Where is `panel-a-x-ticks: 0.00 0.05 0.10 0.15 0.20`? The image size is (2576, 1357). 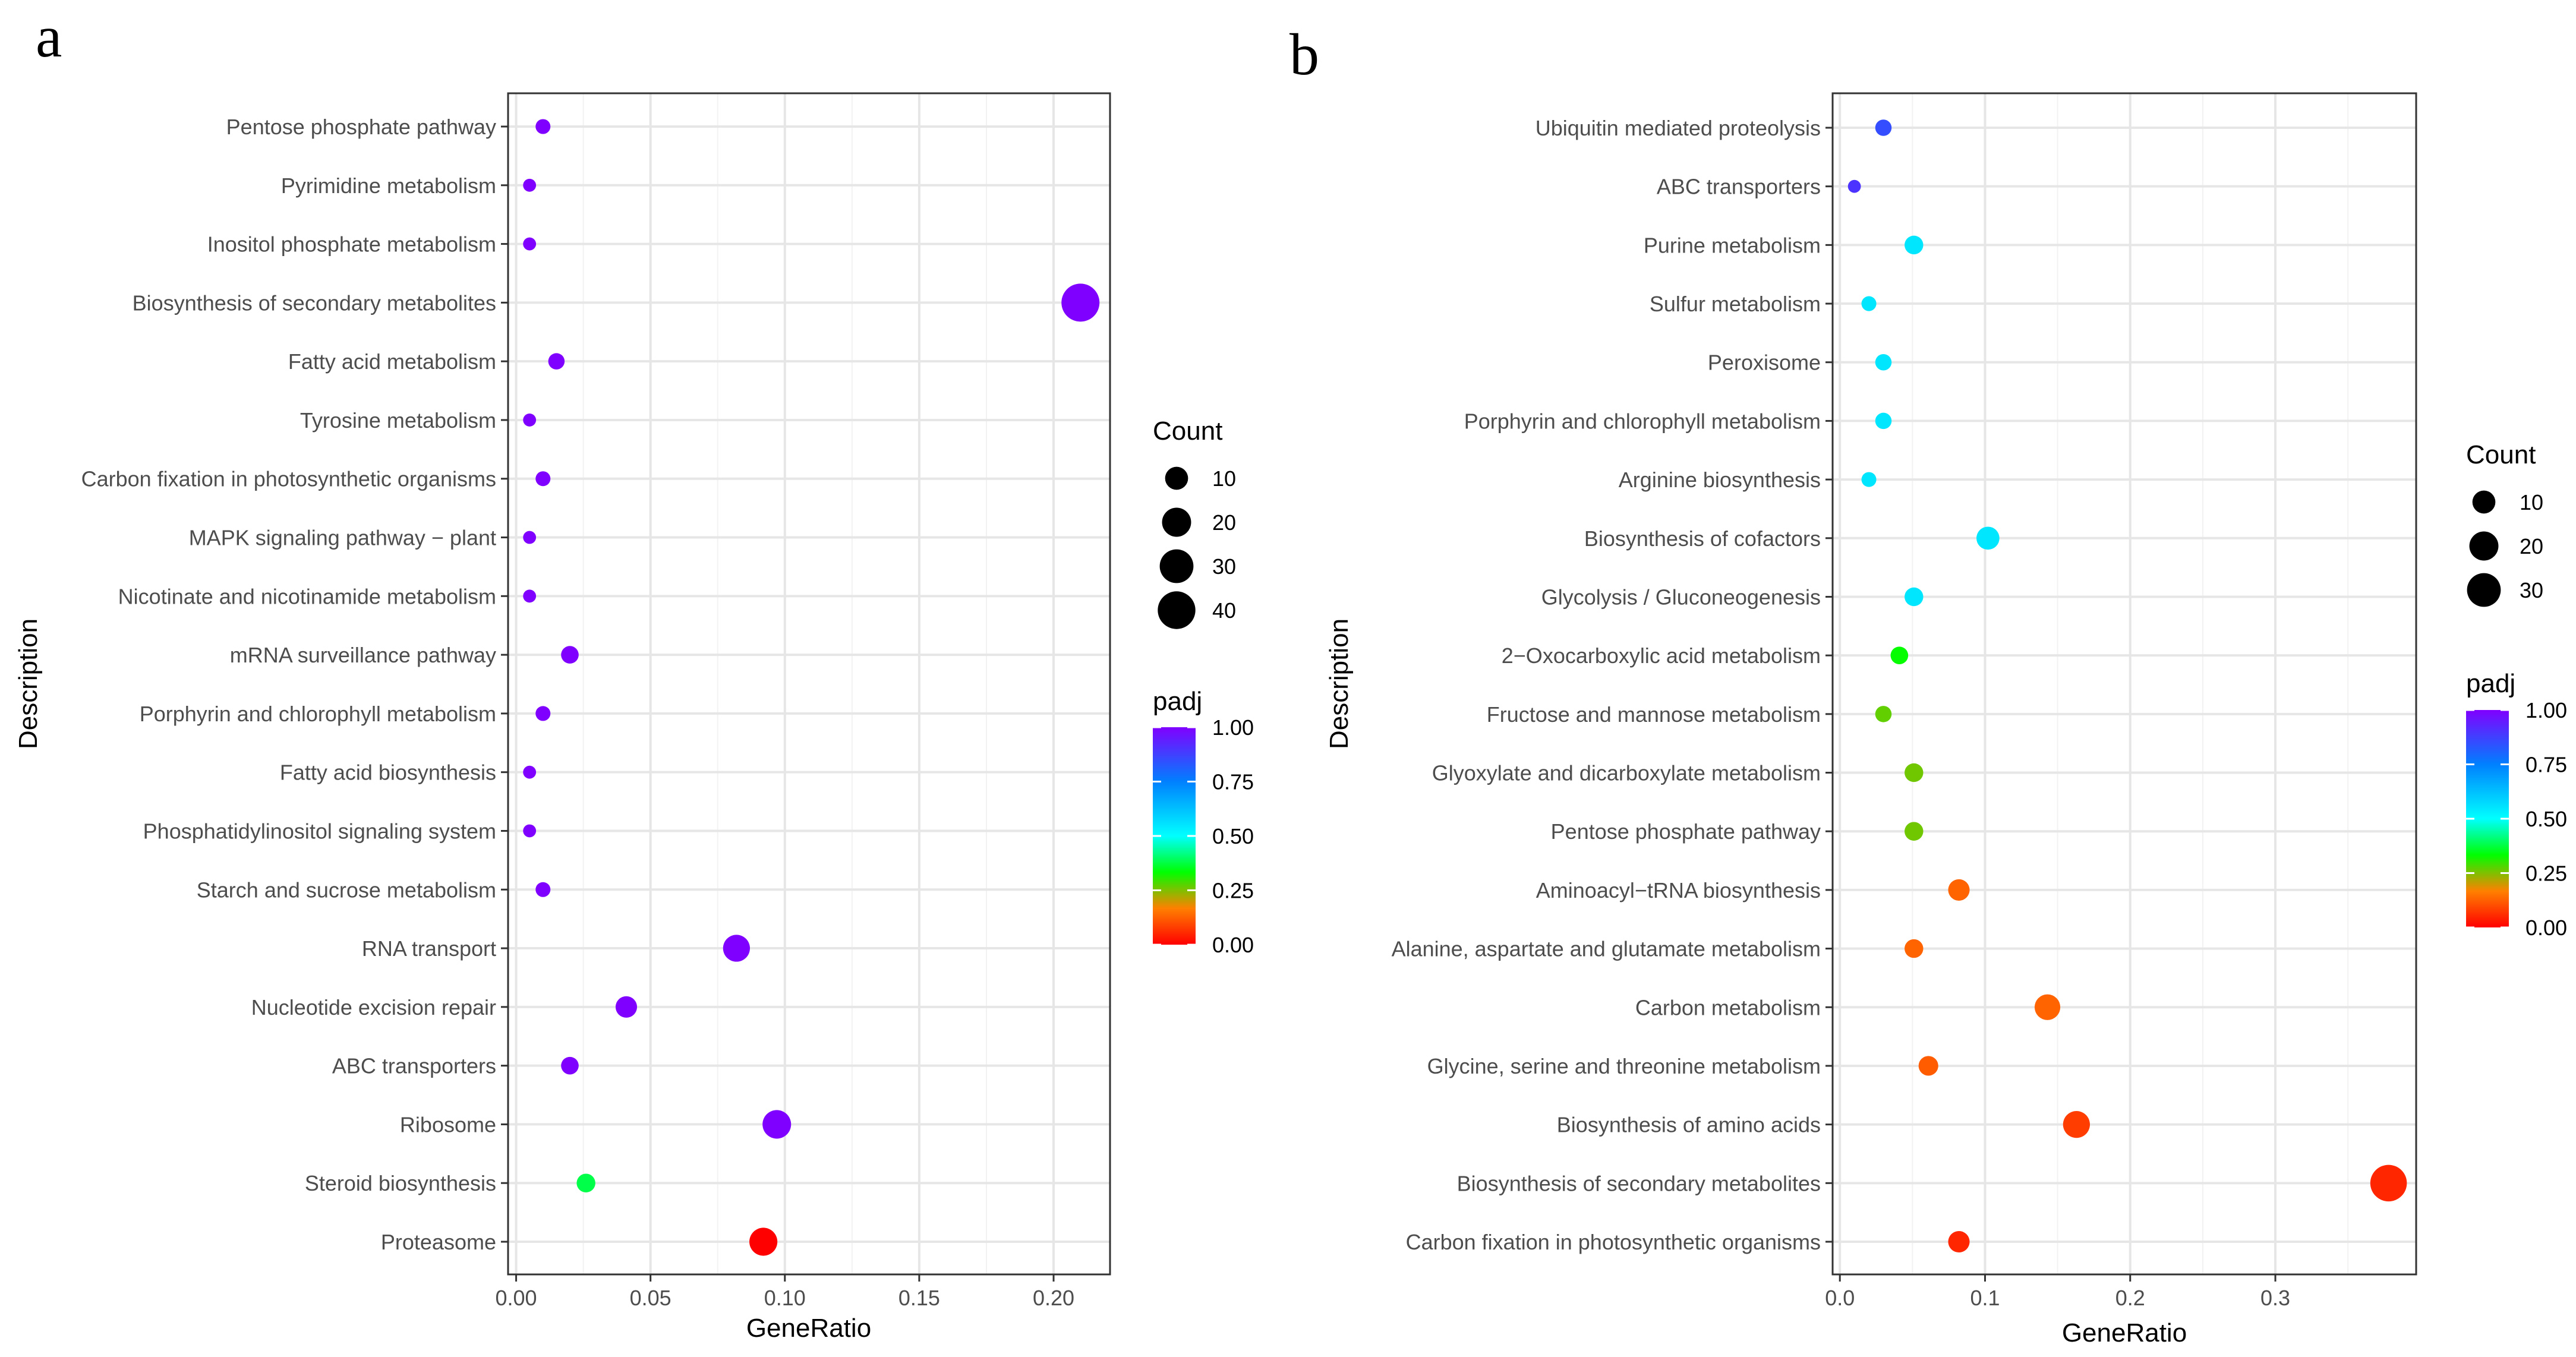 panel-a-x-ticks: 0.00 0.05 0.10 0.15 0.20 is located at coordinates (785, 1292).